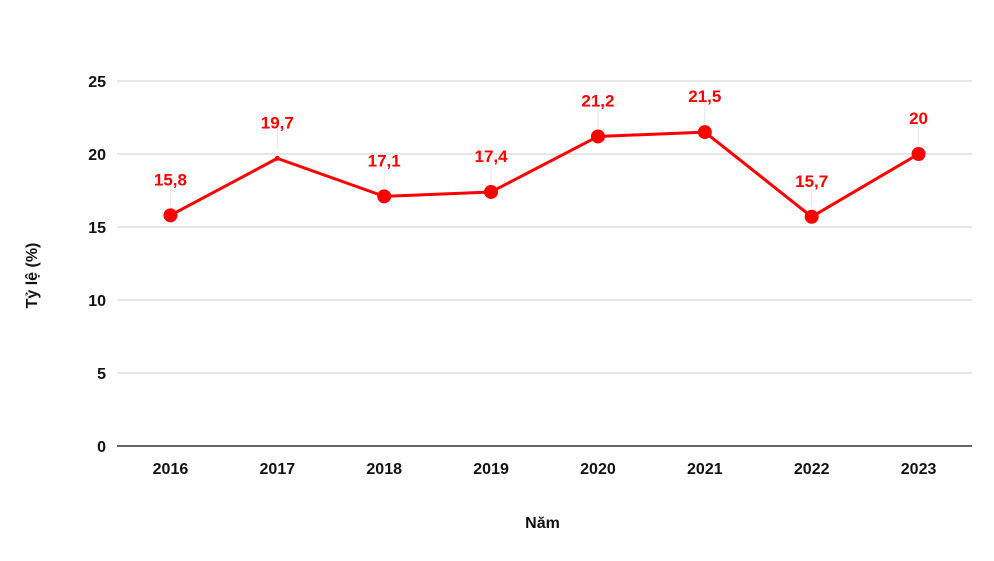  I want to click on data-label: 19,7, so click(277, 122).